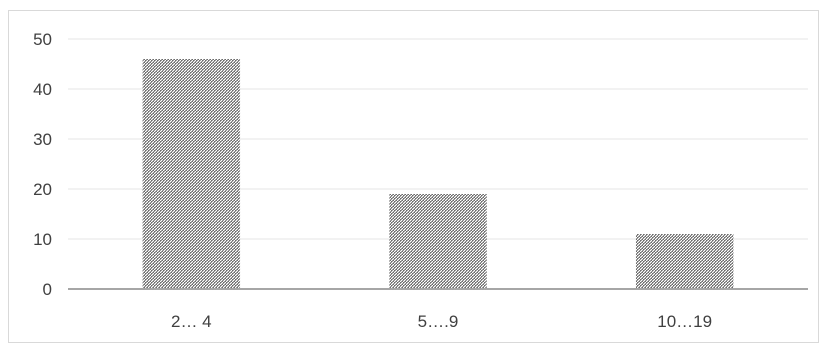  I want to click on x-axis-tick-labels: 2… 4 5….9 10…19, so click(441, 321).